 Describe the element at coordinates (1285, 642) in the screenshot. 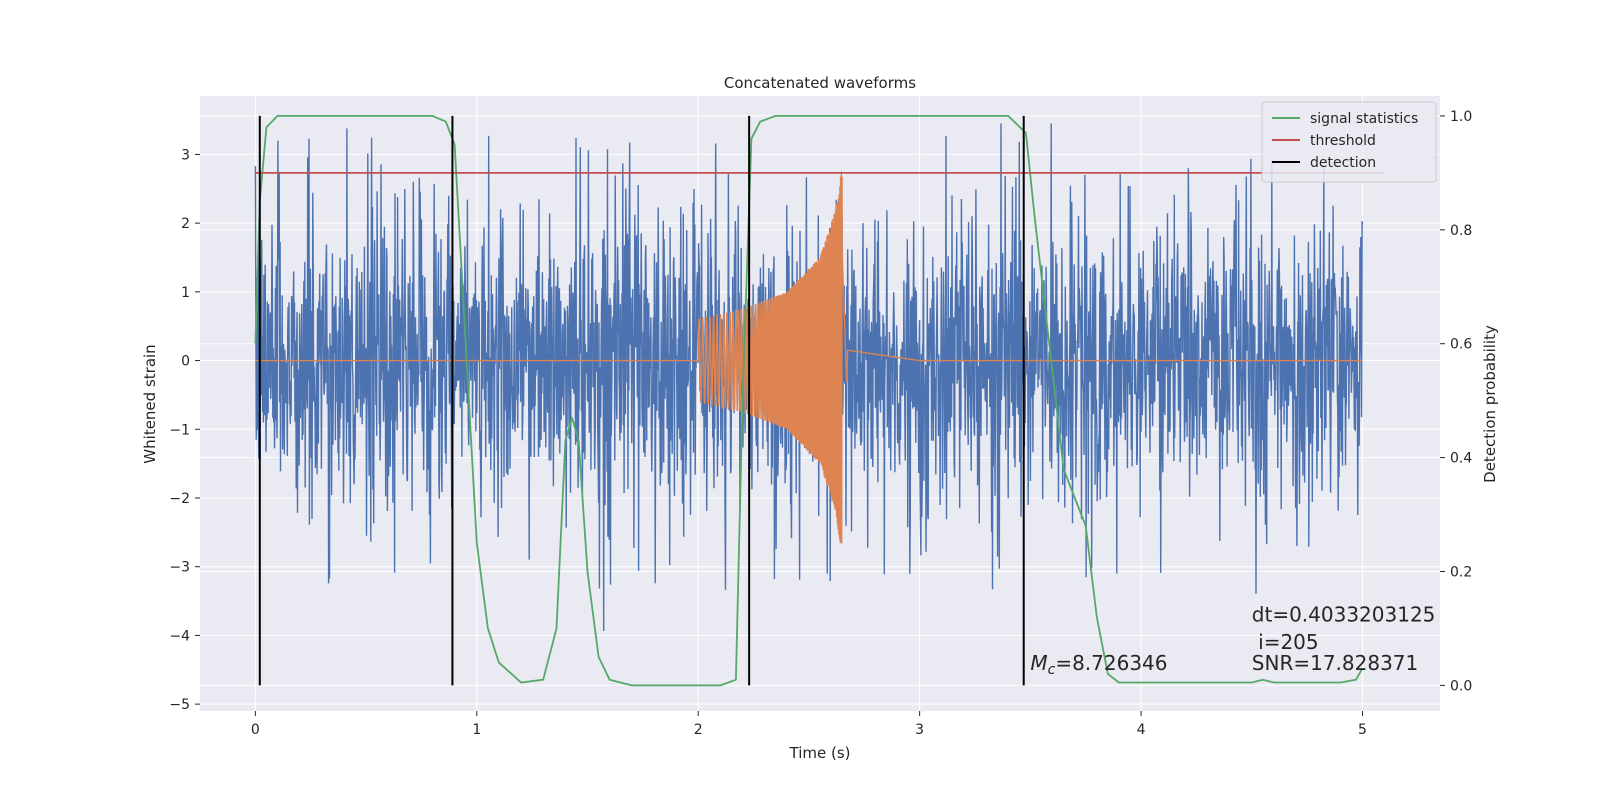

I see `annotation-text: i=205` at that location.